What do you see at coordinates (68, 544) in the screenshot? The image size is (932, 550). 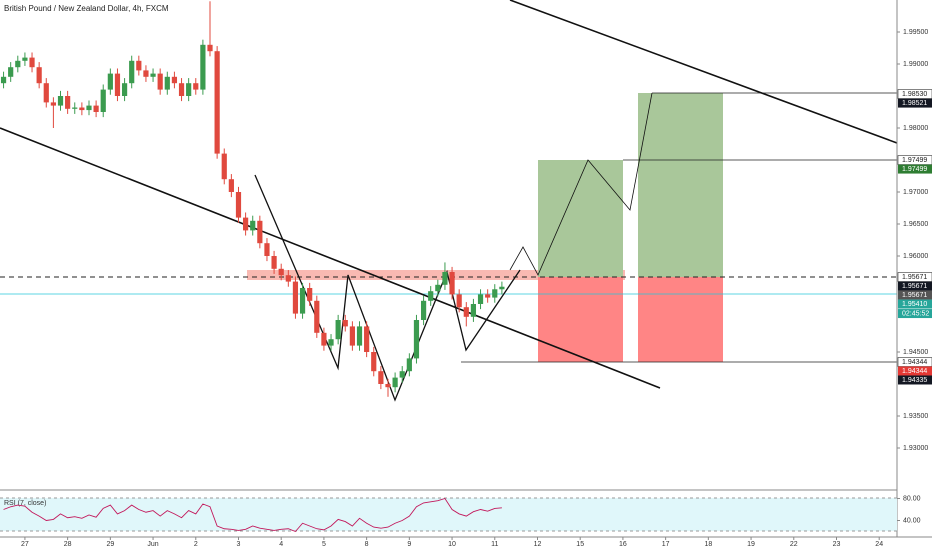 I see `x-tick-label: 28` at bounding box center [68, 544].